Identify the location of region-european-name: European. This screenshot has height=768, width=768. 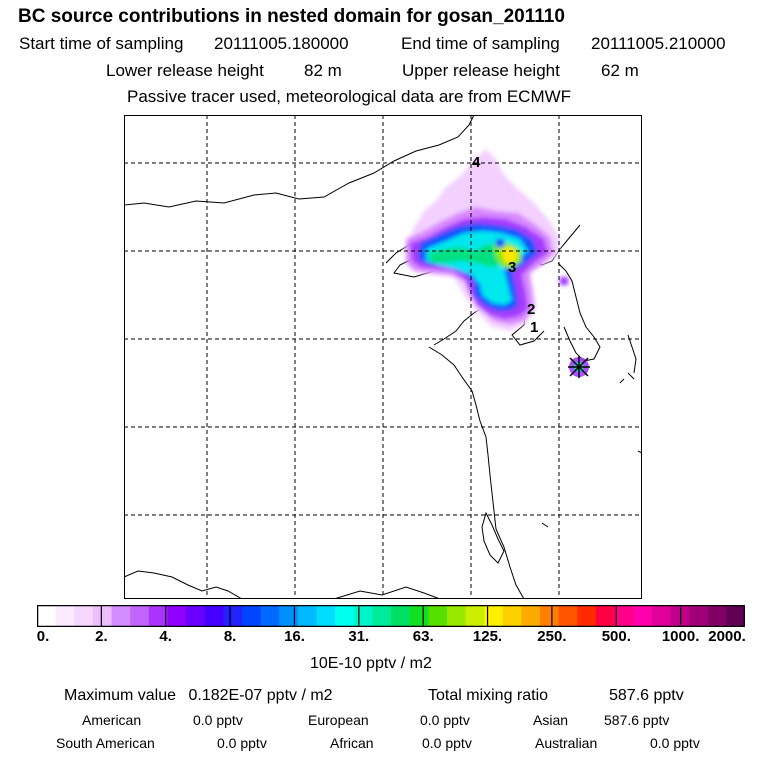
(338, 720).